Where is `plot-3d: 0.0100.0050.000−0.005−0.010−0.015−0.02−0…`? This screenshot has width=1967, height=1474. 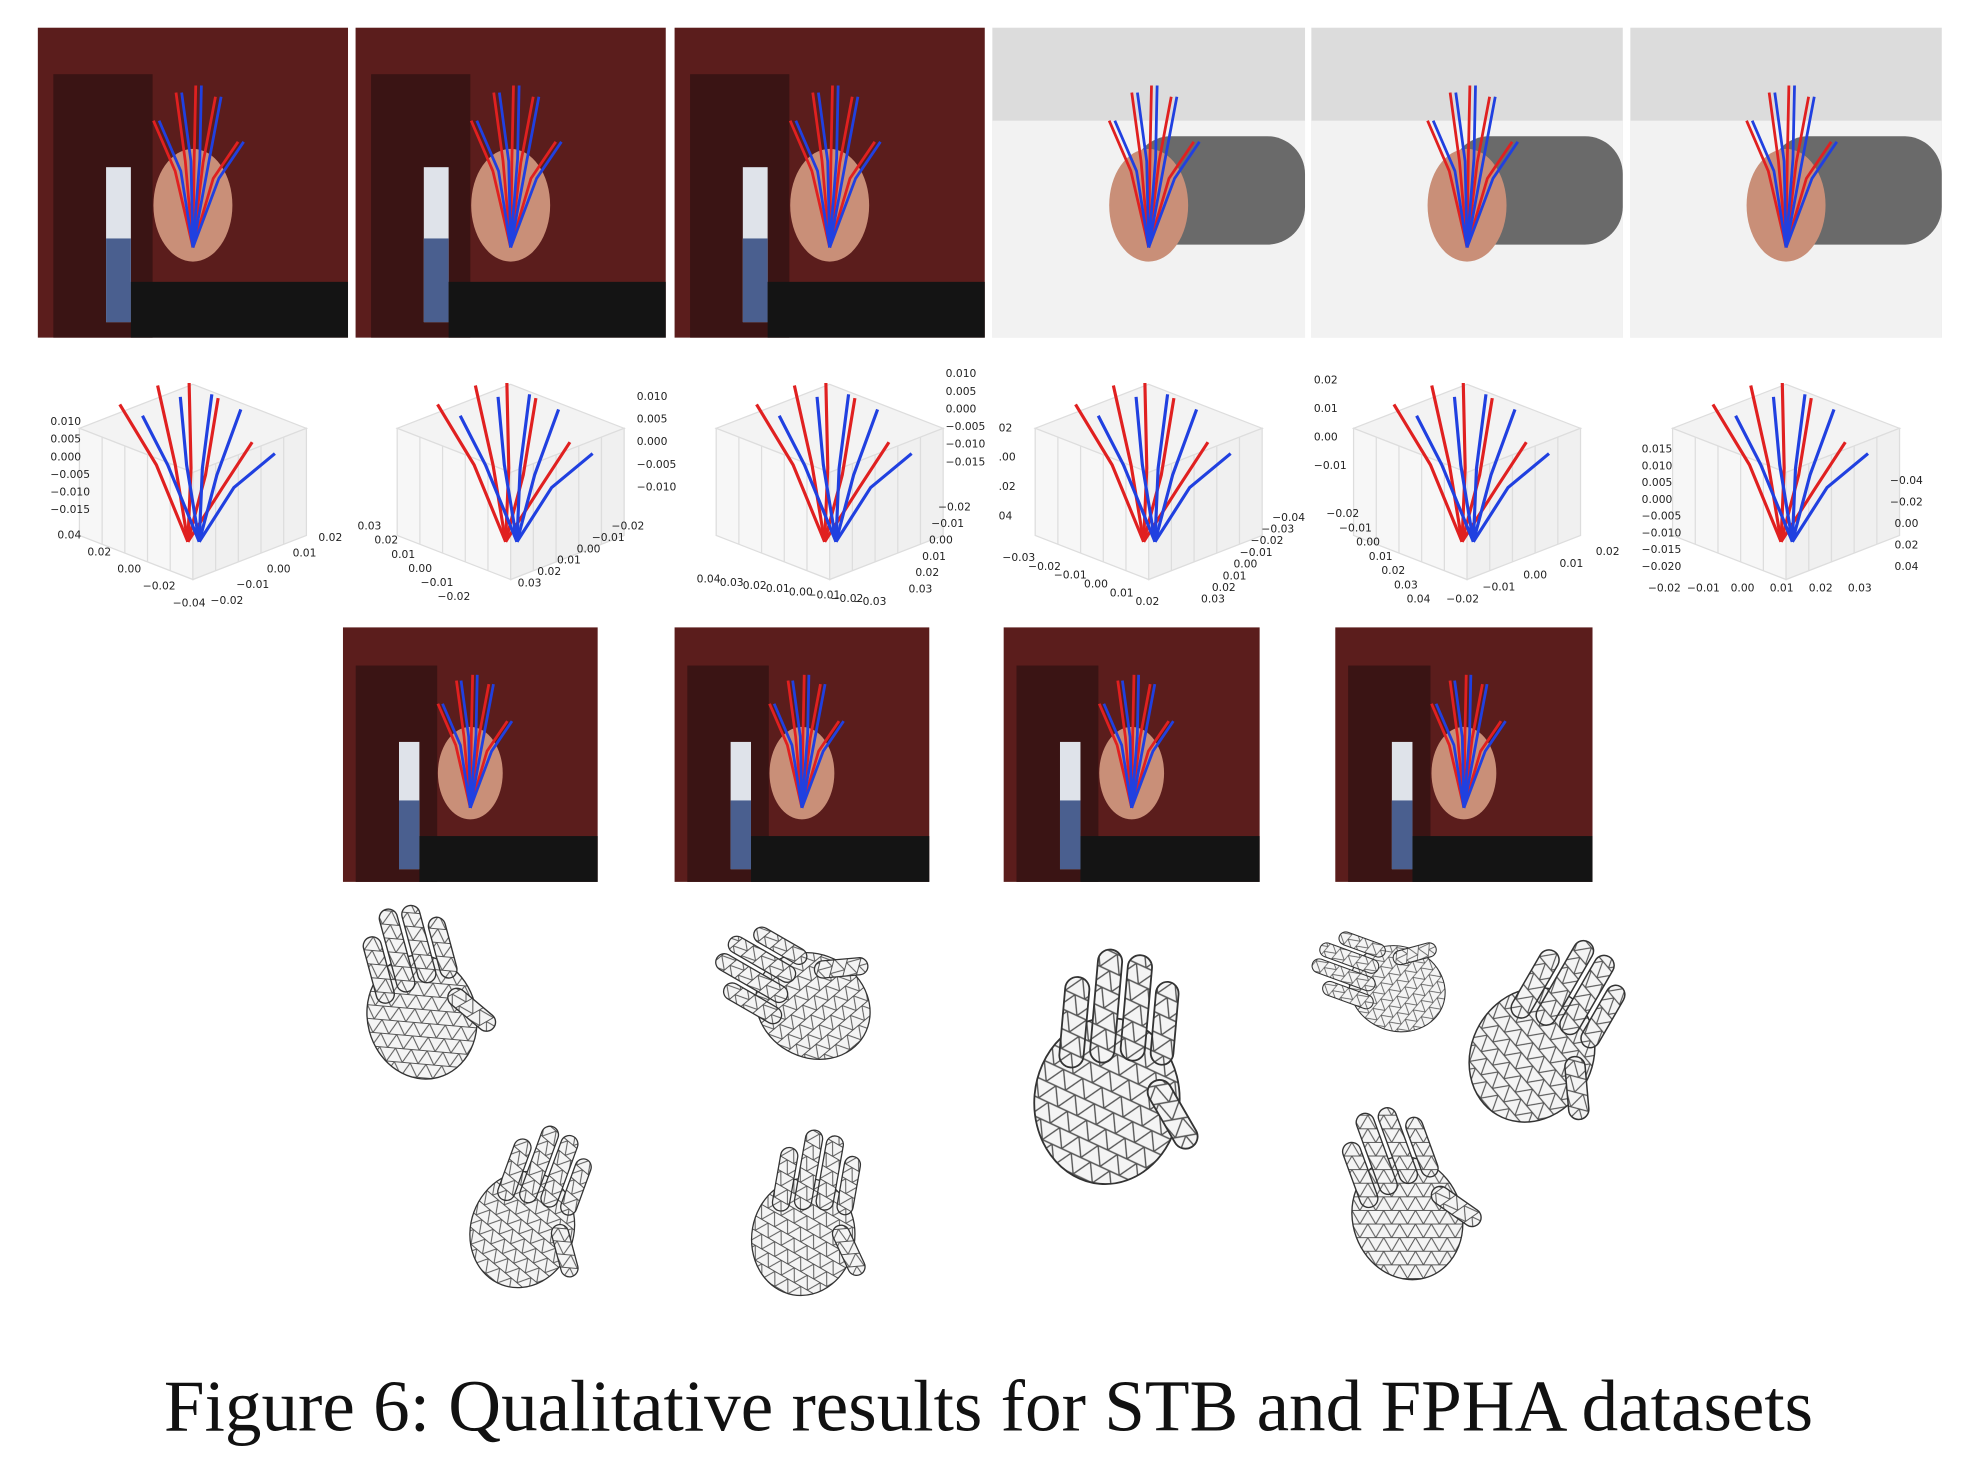 plot-3d: 0.0100.0050.000−0.005−0.010−0.015−0.02−0… is located at coordinates (841, 487).